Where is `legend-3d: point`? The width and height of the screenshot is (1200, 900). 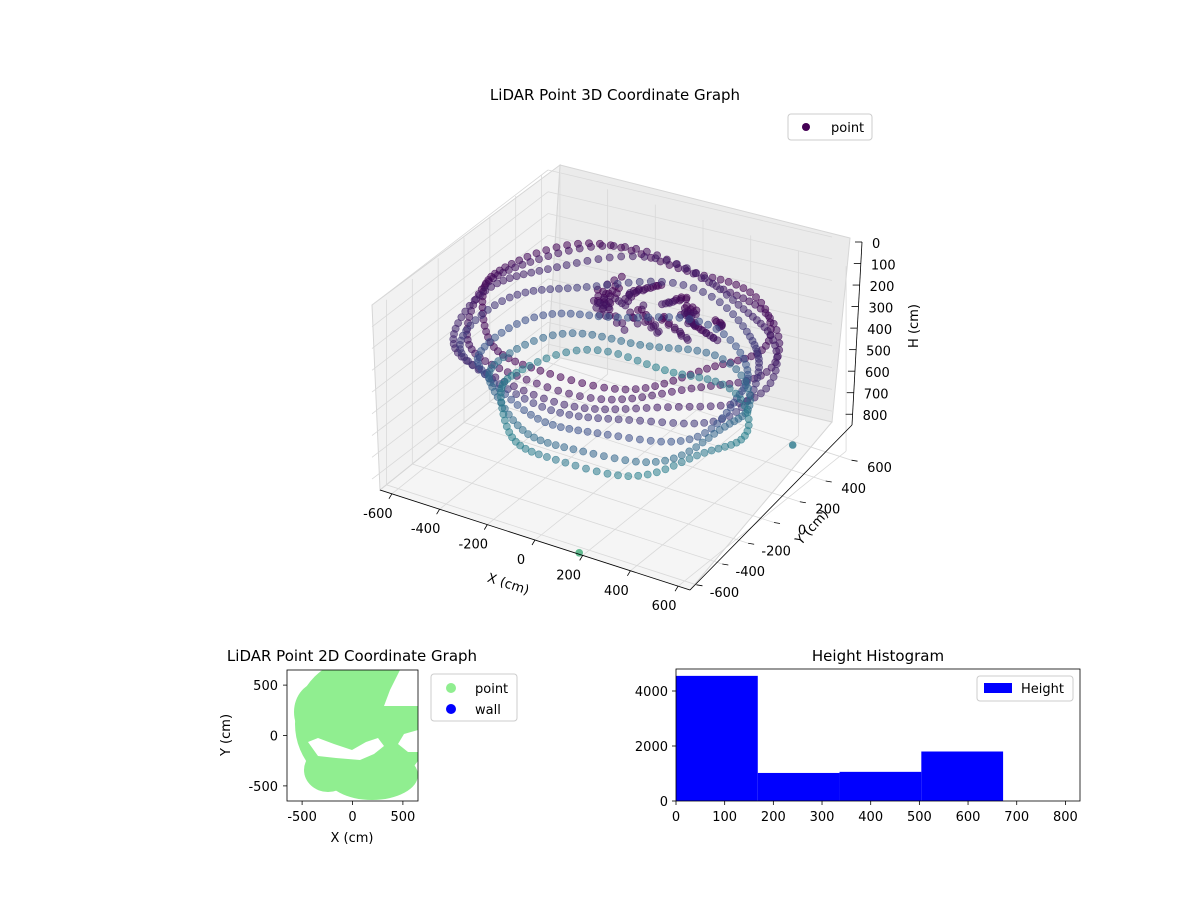 legend-3d: point is located at coordinates (830, 127).